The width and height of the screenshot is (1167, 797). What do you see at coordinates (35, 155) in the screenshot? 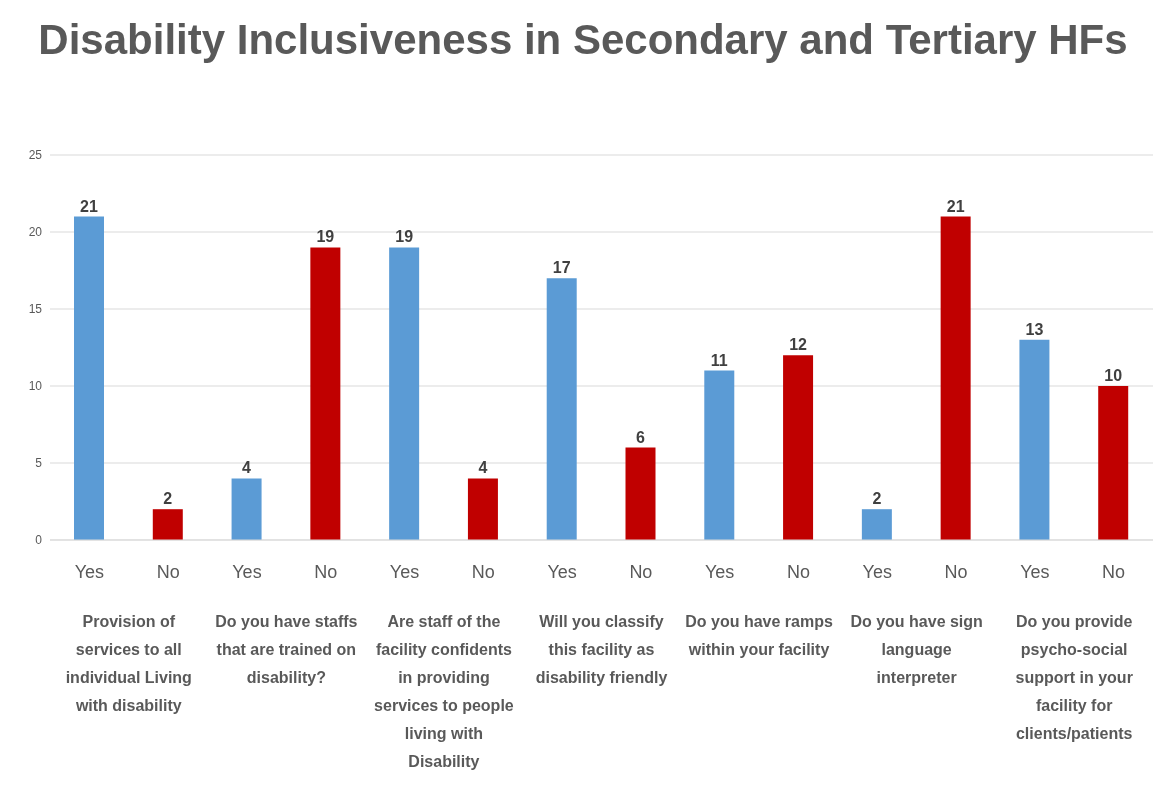
I see `y-tick-label: 25` at bounding box center [35, 155].